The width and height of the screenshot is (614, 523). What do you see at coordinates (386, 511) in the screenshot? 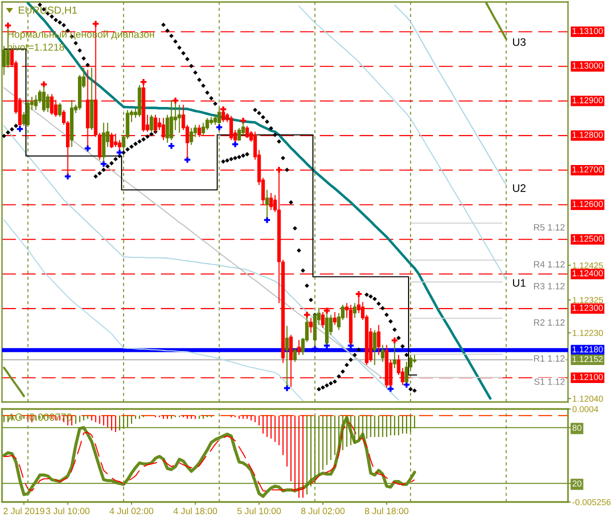
I see `x-tick-label: 8 Jul 18:00` at bounding box center [386, 511].